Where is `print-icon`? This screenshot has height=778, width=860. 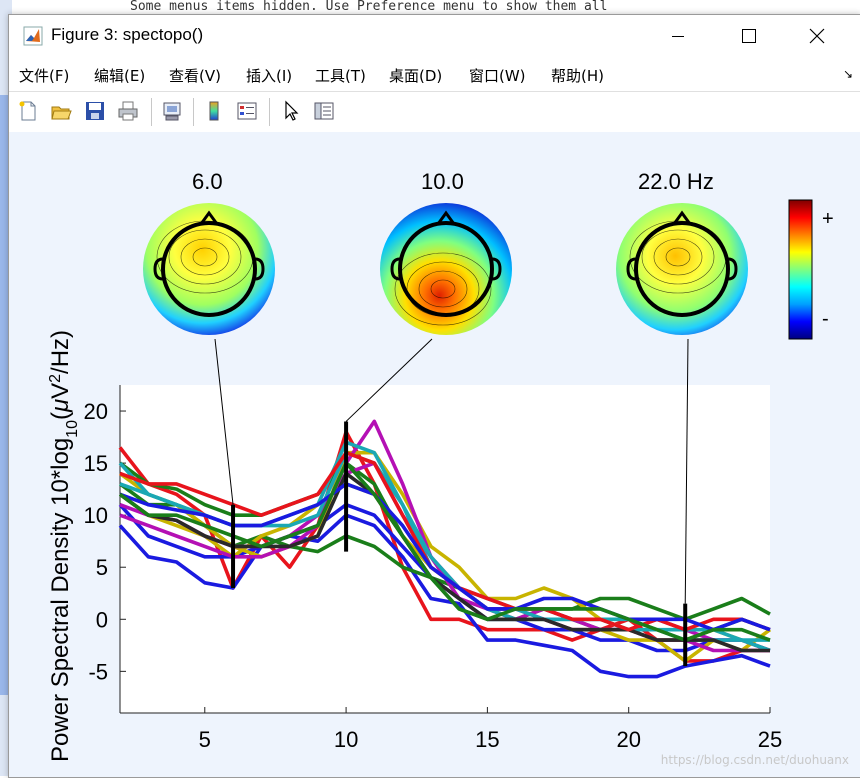
print-icon is located at coordinates (128, 111).